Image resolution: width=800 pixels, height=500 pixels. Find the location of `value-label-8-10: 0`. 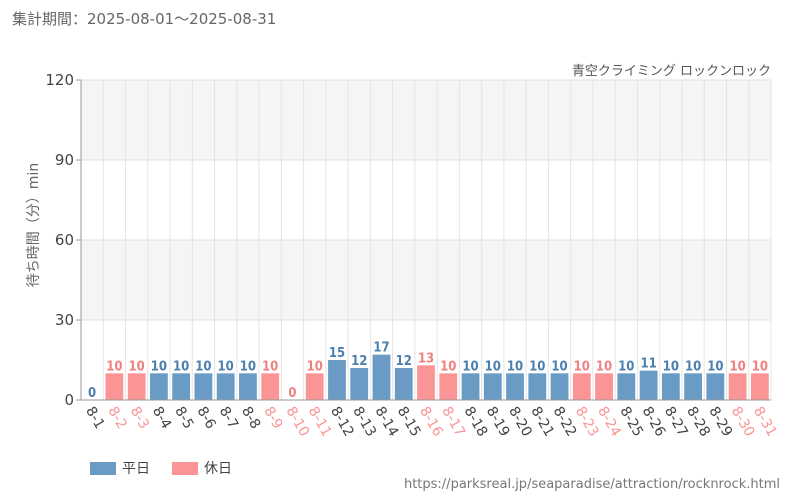

value-label-8-10: 0 is located at coordinates (292, 393).